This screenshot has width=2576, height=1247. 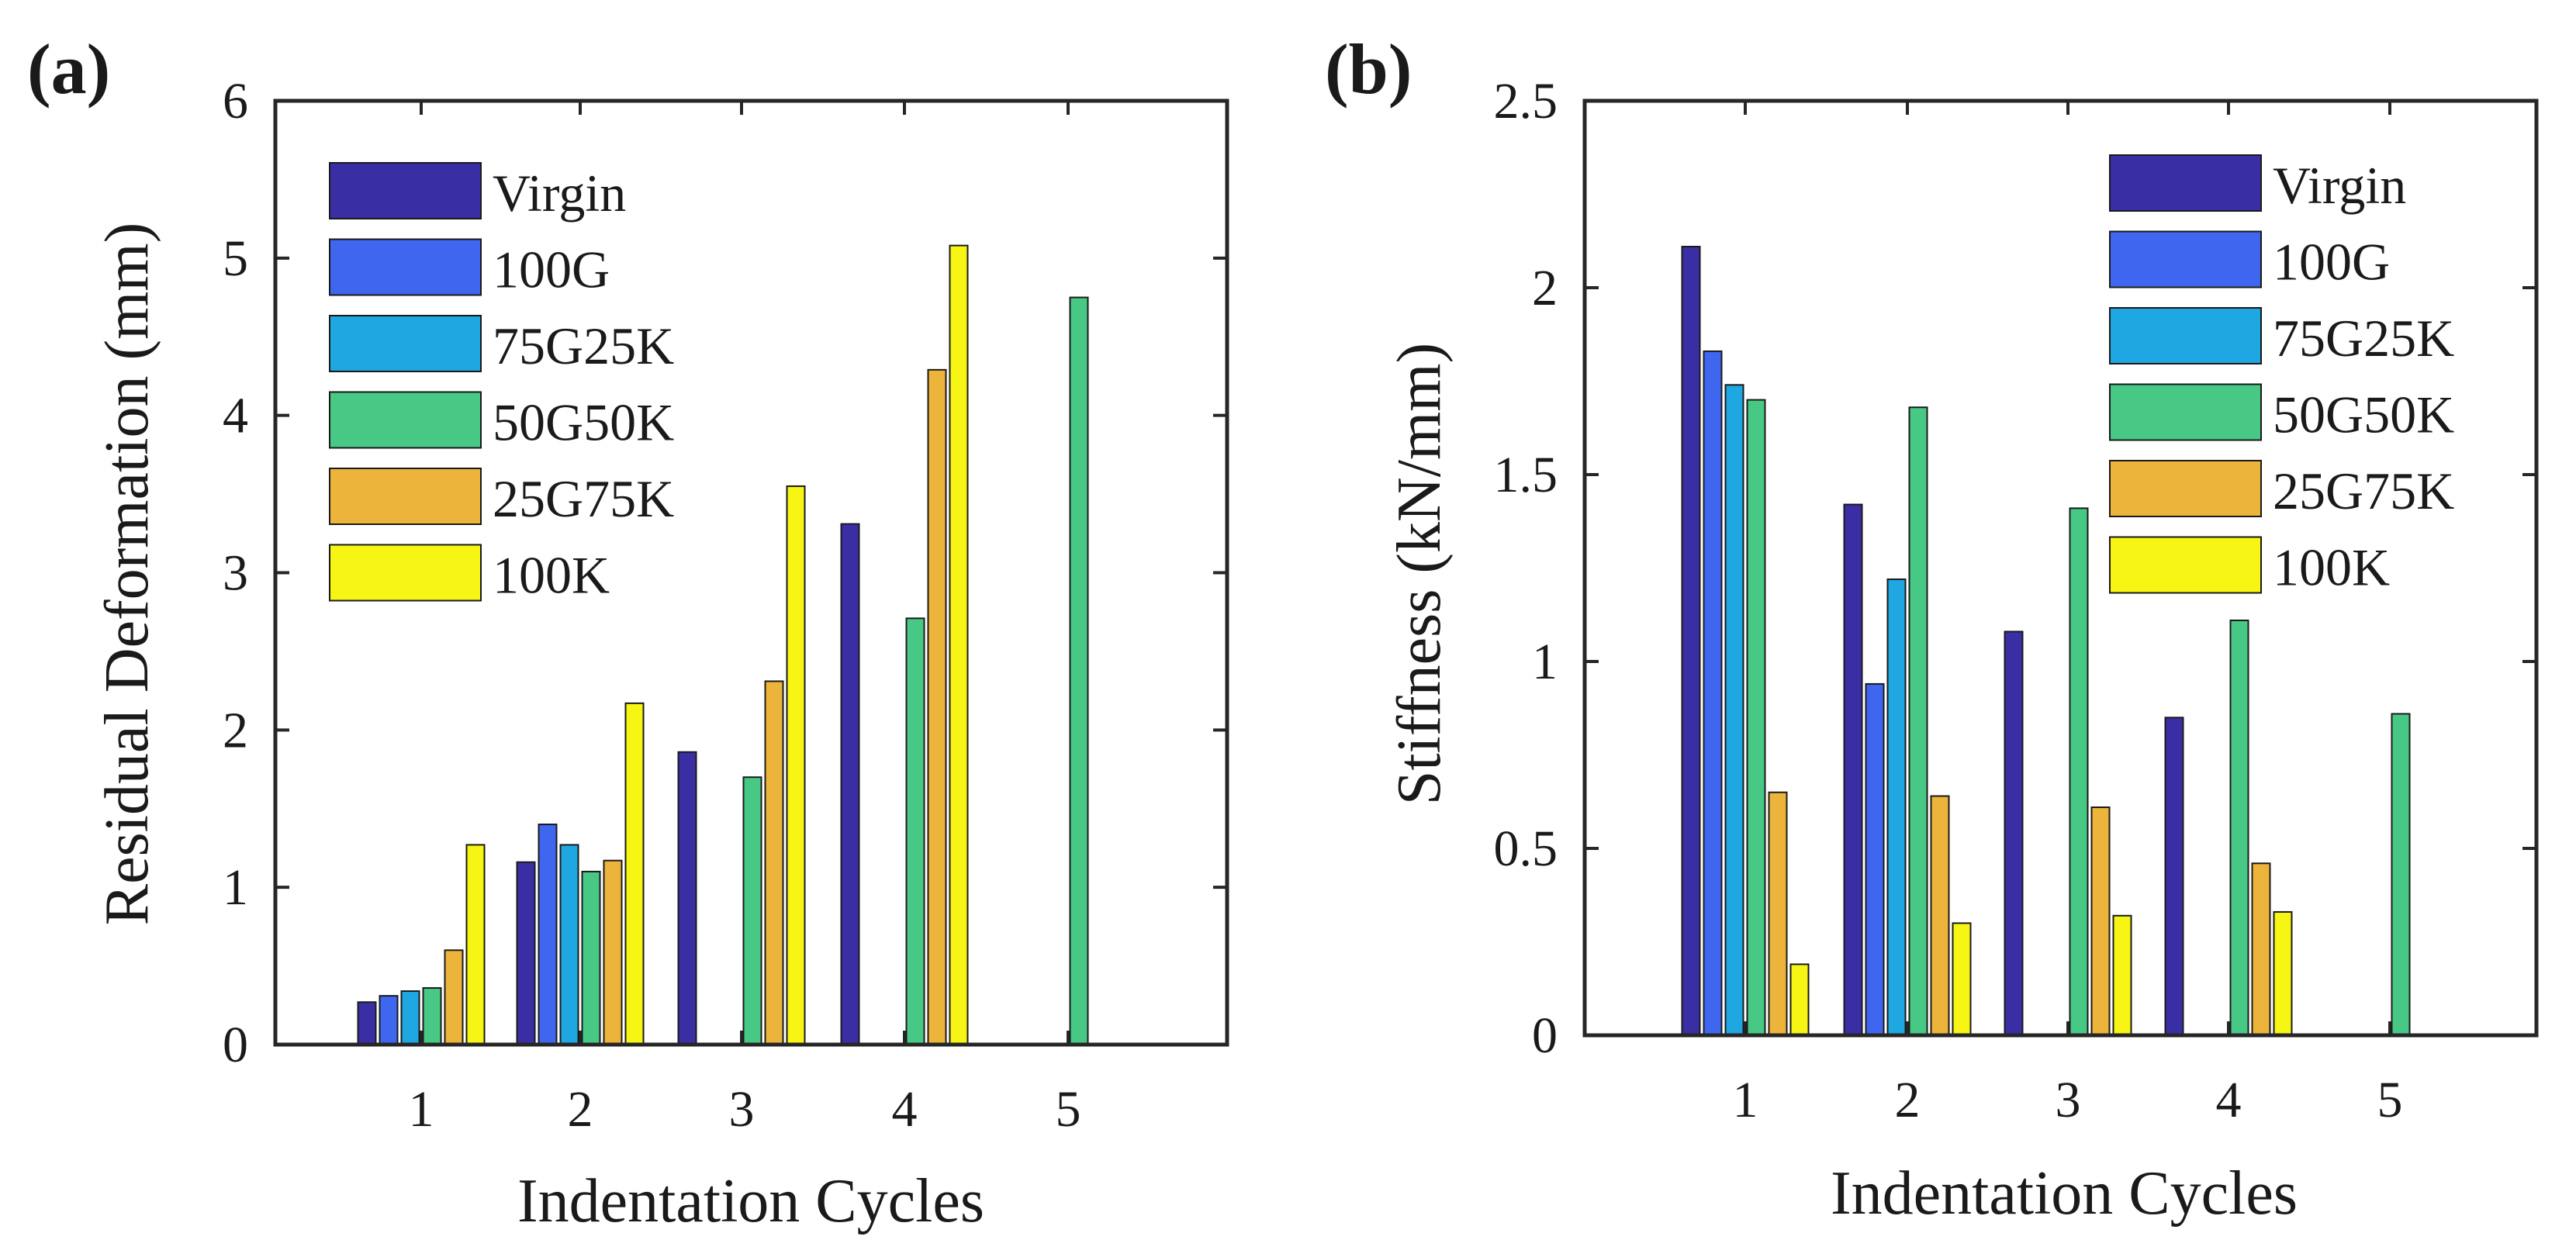 What do you see at coordinates (235, 259) in the screenshot?
I see `y-tick-label: 5` at bounding box center [235, 259].